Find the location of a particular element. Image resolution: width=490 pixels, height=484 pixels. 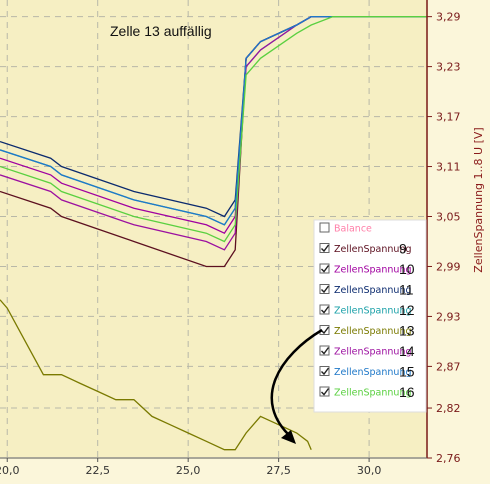

legend-number: 15 is located at coordinates (407, 372).